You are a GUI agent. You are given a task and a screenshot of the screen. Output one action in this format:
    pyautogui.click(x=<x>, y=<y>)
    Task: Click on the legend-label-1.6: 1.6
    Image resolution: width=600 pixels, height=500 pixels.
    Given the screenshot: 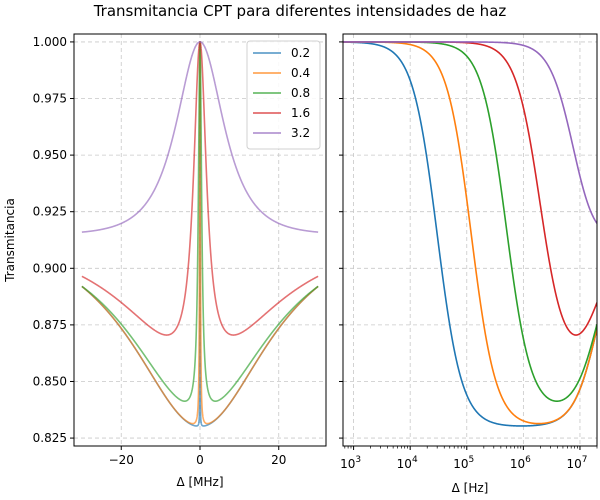 What is the action you would take?
    pyautogui.click(x=300, y=113)
    